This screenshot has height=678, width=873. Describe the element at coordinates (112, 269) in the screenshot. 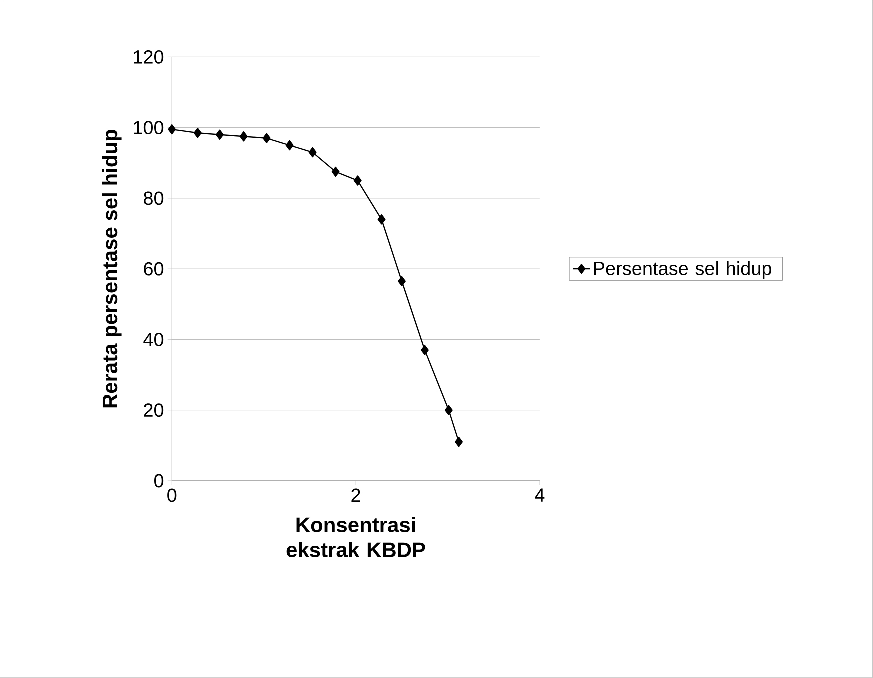

I see `y-axis-title: Rerata persentase sel hidup` at that location.